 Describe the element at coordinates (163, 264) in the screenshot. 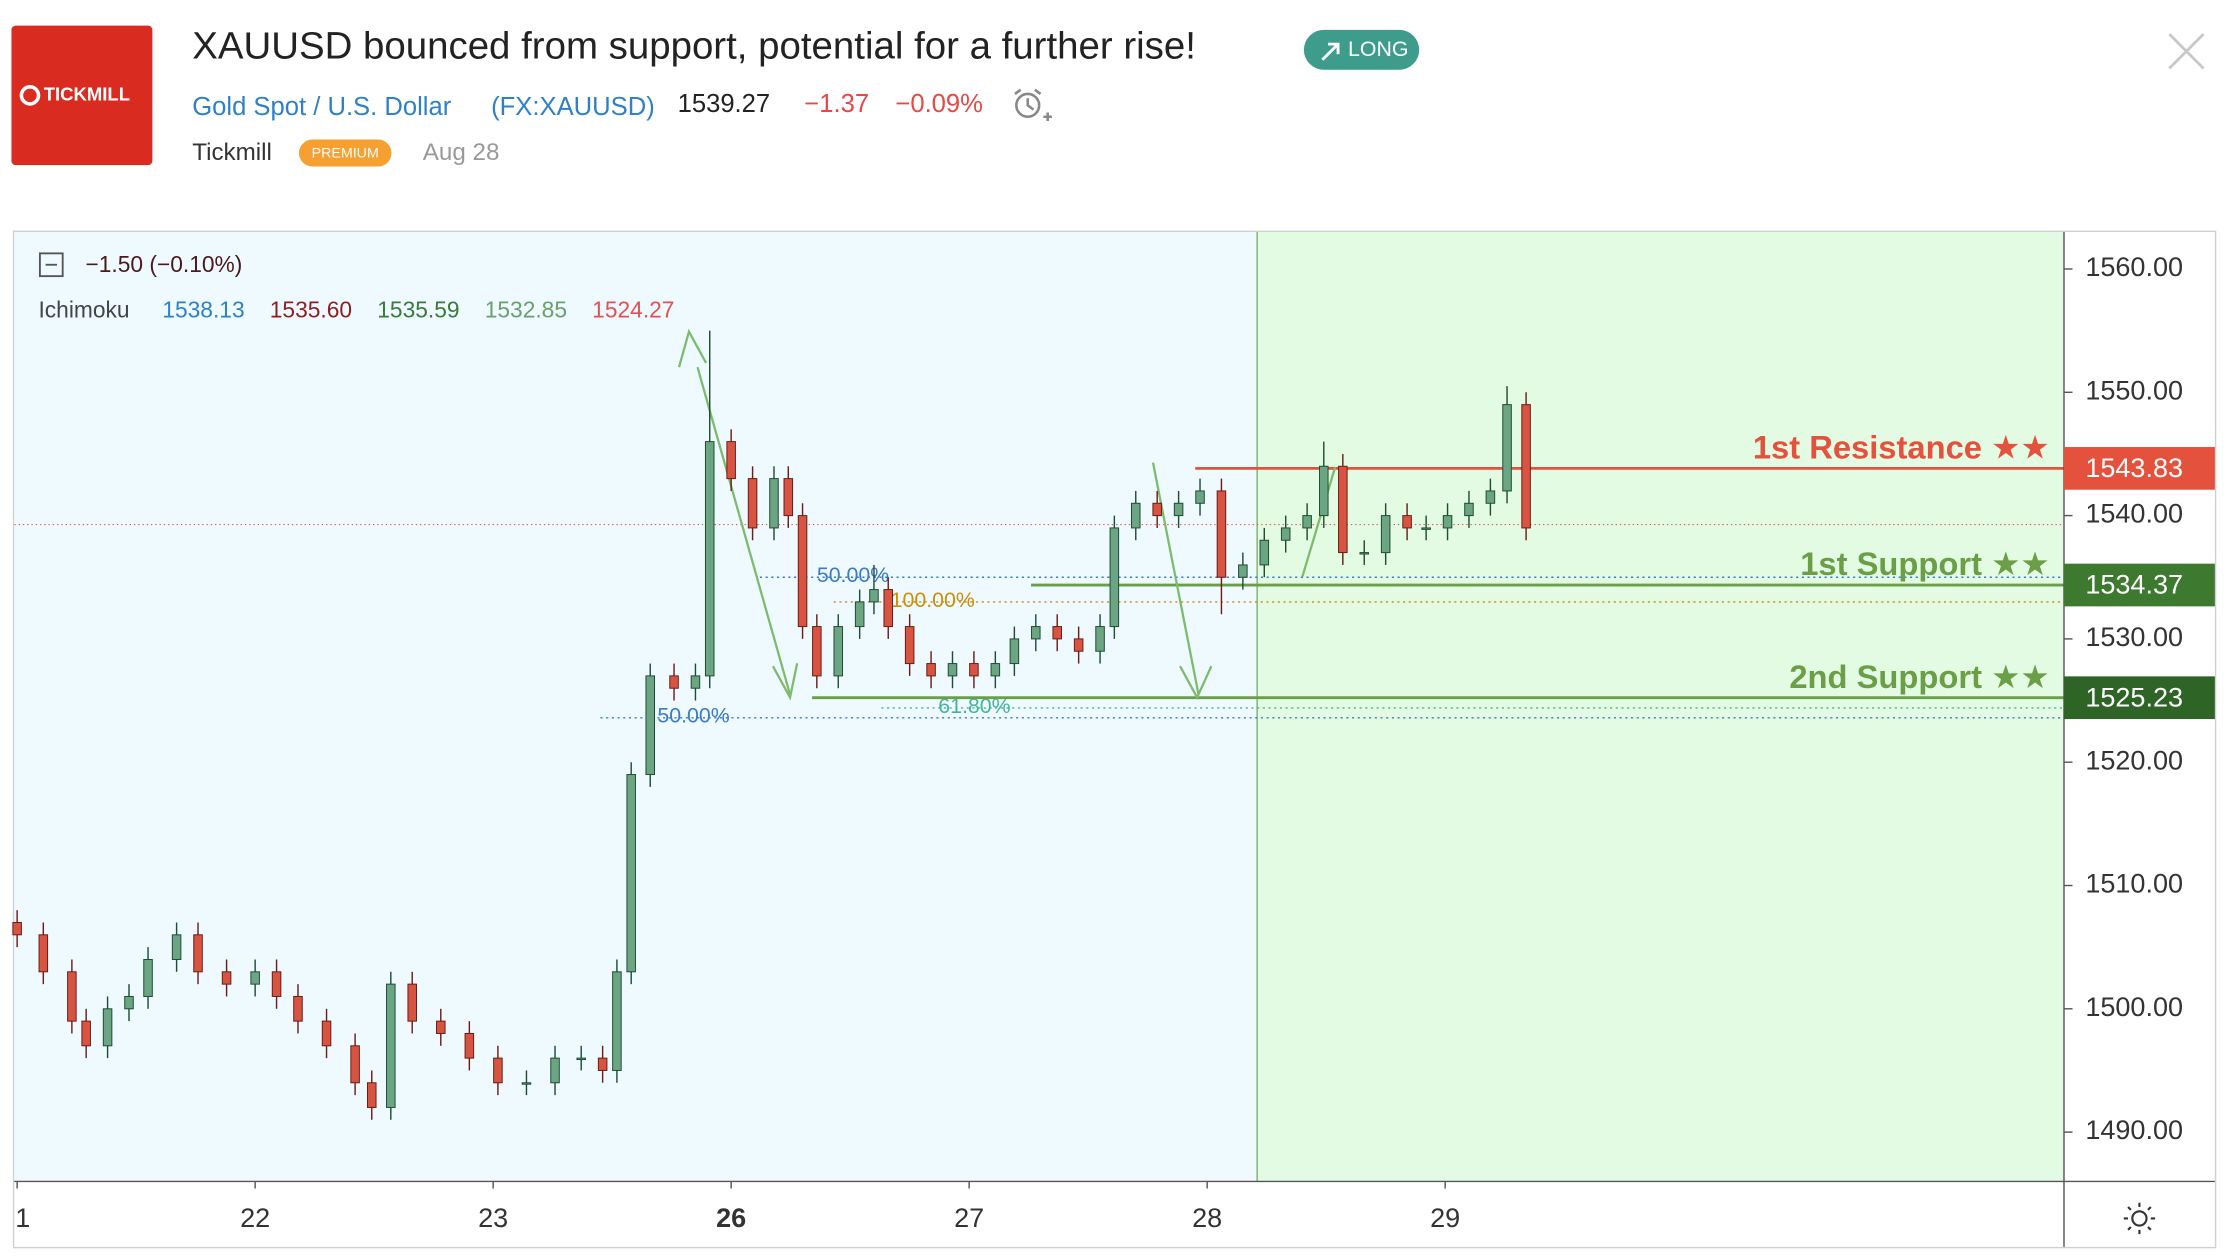

I see `legend-change: −1.50 (−0.10%)` at that location.